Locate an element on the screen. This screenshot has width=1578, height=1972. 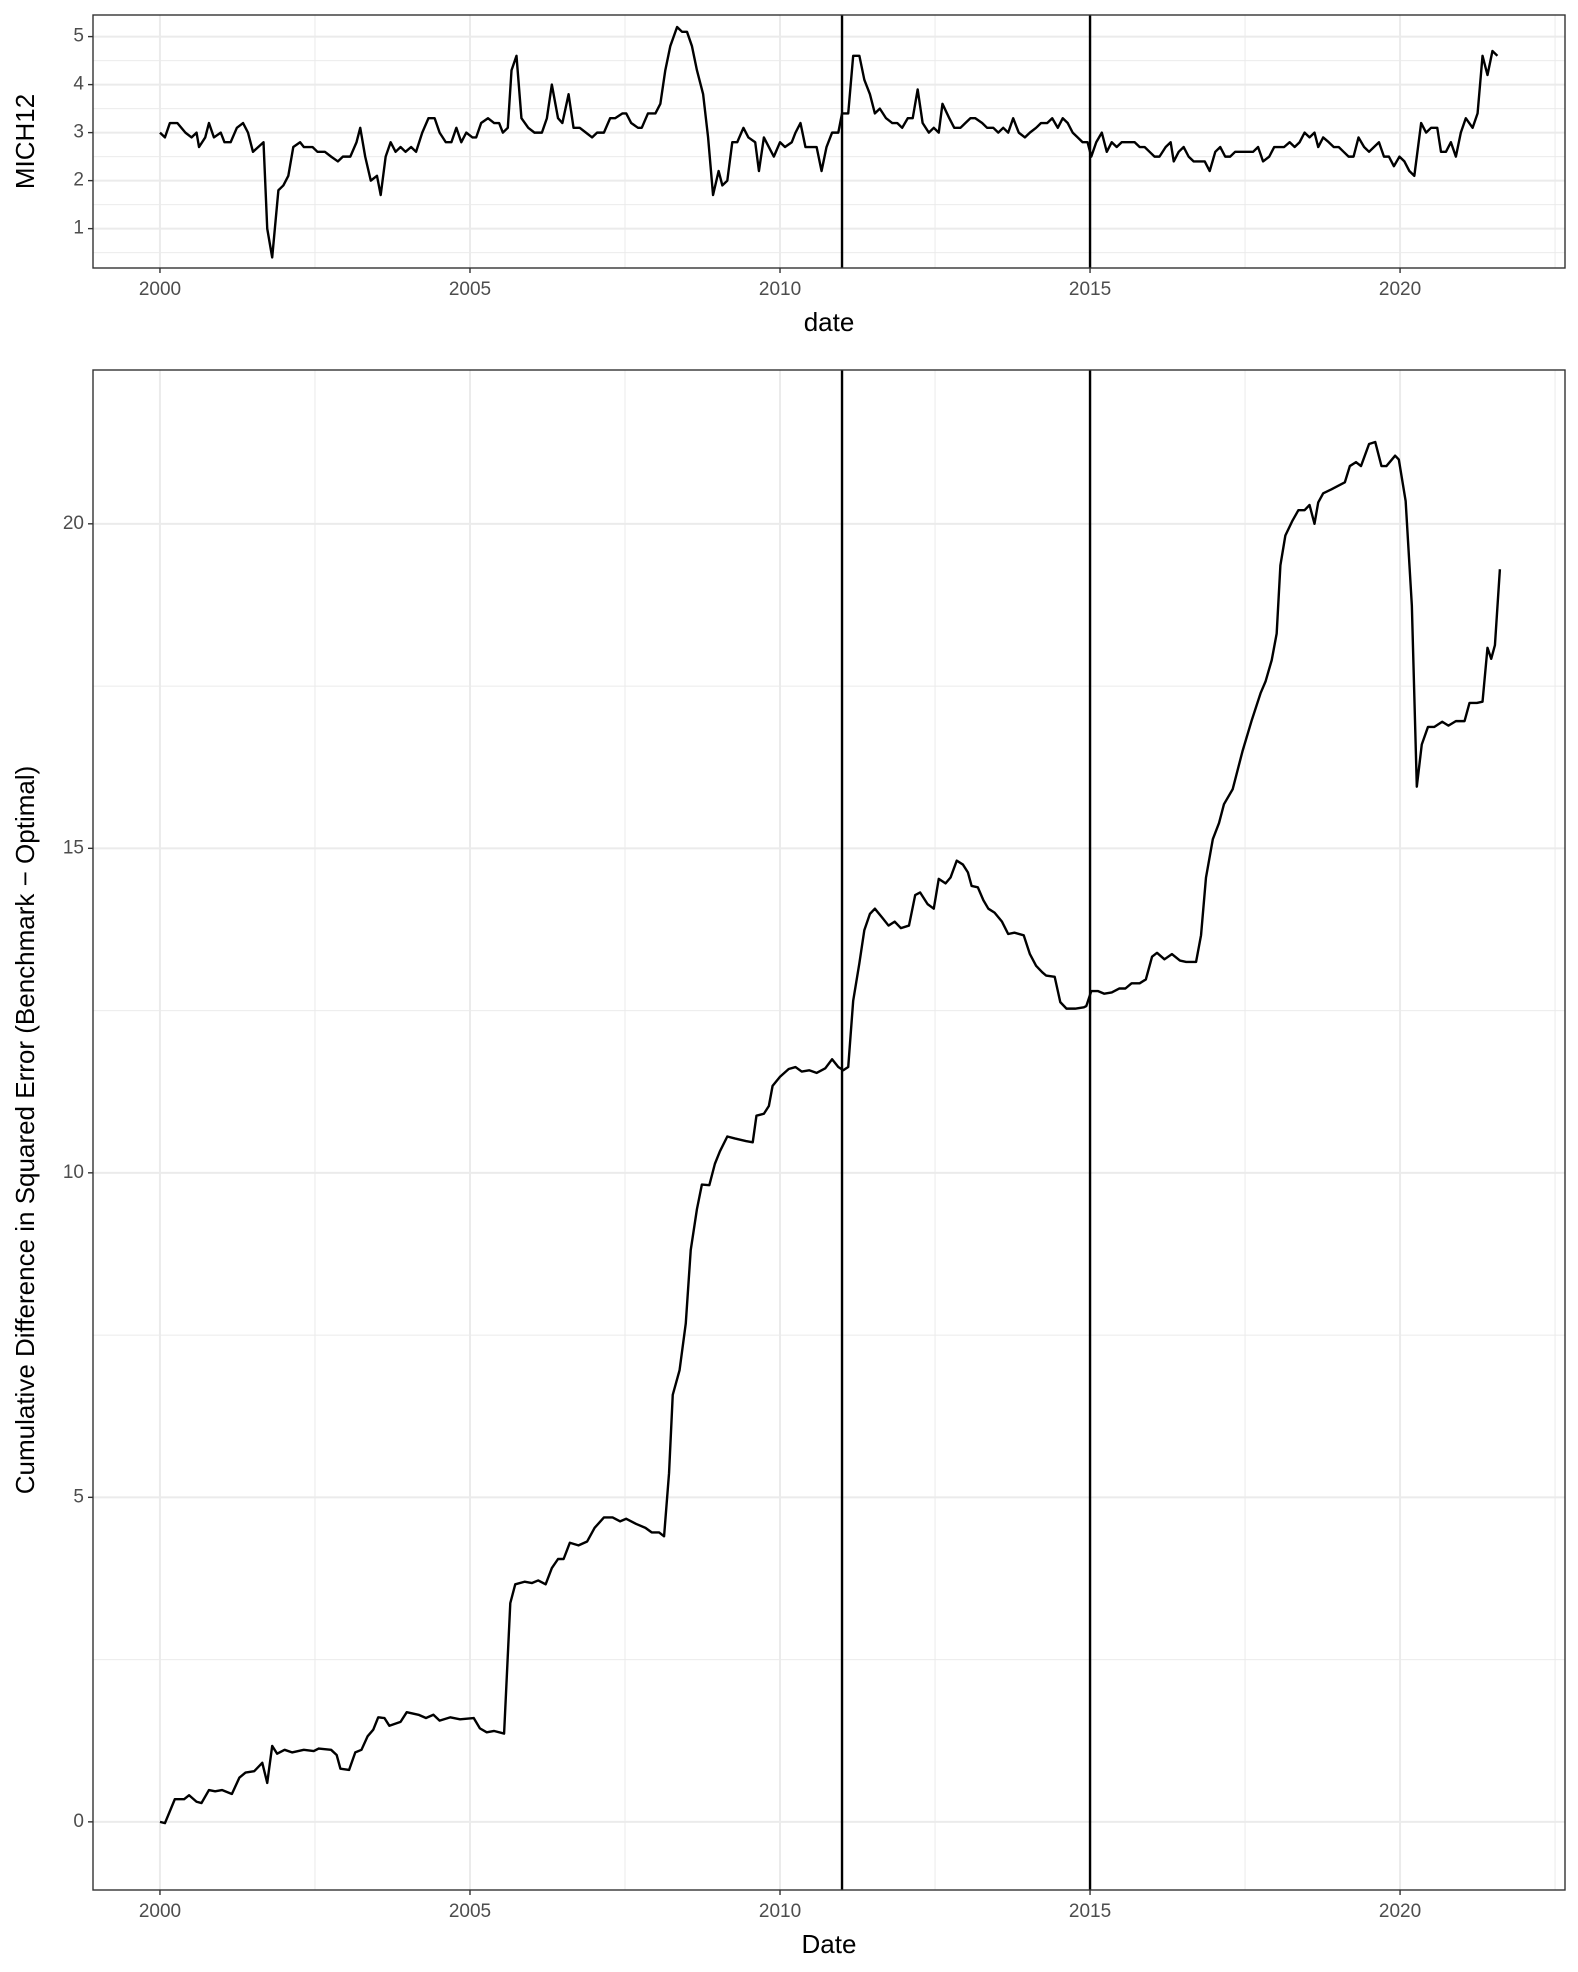
y-tick-label: 15 is located at coordinates (73, 847).